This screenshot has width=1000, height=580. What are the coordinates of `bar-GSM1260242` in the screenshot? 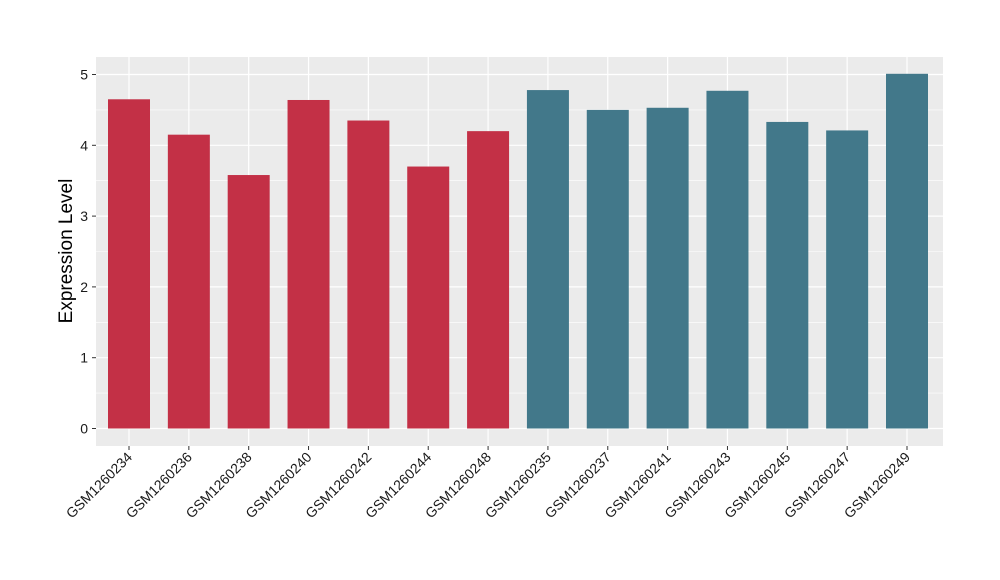 It's located at (368, 274).